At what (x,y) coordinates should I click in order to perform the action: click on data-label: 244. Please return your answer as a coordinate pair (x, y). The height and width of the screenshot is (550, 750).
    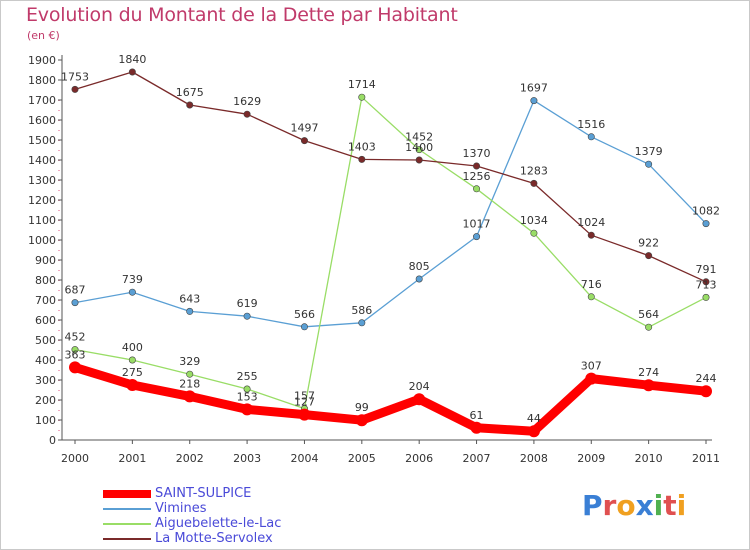
    Looking at the image, I should click on (706, 378).